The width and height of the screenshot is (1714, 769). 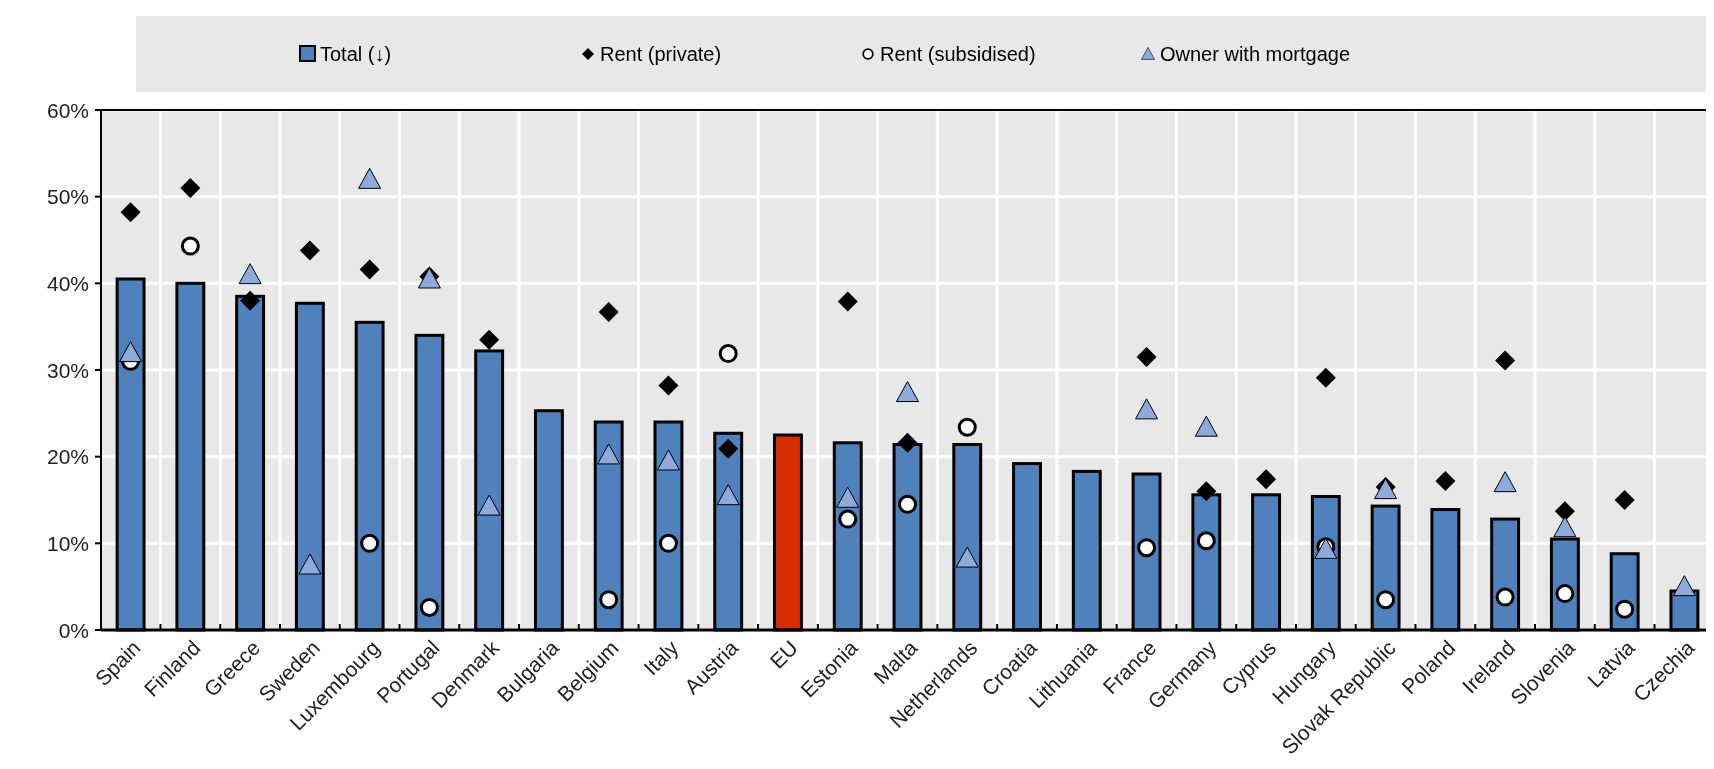 What do you see at coordinates (67, 457) in the screenshot?
I see `y-tick-label: 20%` at bounding box center [67, 457].